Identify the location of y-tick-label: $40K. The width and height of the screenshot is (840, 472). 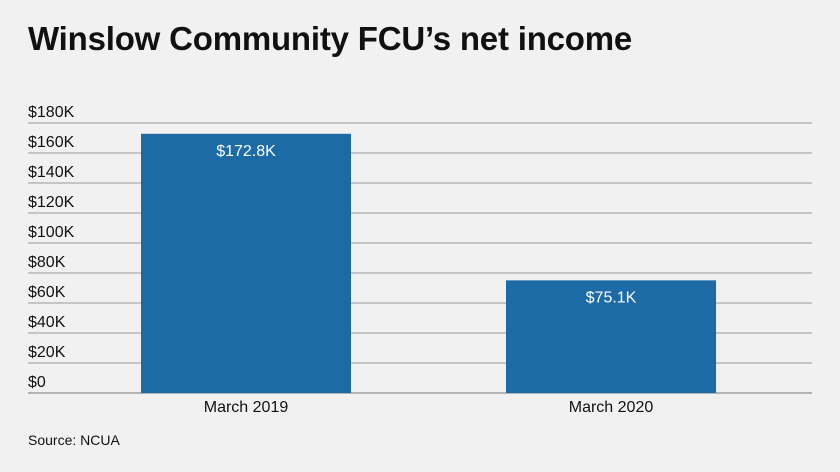
(47, 322).